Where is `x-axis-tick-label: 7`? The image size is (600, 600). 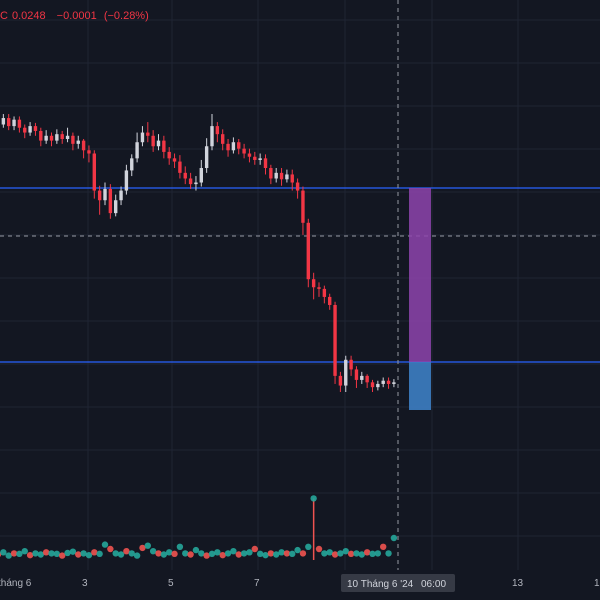
x-axis-tick-label: 7 is located at coordinates (257, 583).